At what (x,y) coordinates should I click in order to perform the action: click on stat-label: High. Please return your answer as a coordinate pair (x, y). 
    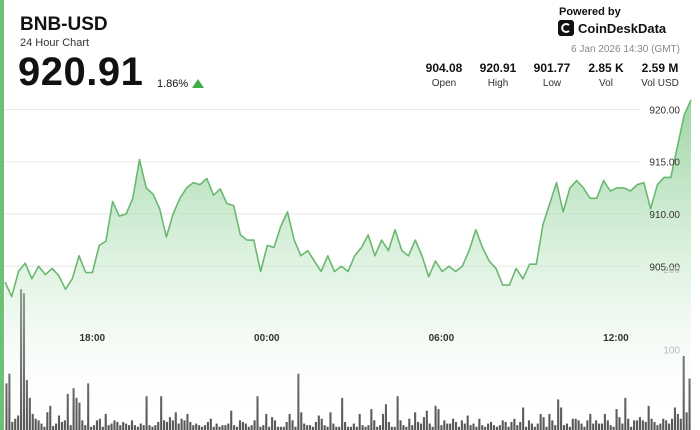
    Looking at the image, I should click on (498, 83).